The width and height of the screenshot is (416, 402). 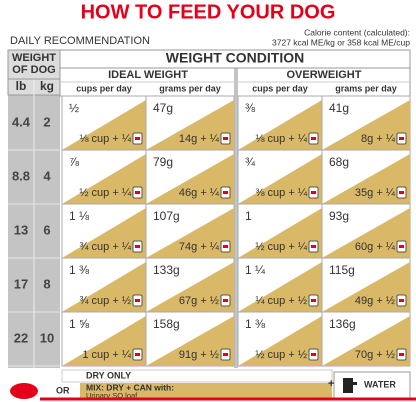 What do you see at coordinates (208, 12) in the screenshot?
I see `title: HOW TO FEED YOUR DOG` at bounding box center [208, 12].